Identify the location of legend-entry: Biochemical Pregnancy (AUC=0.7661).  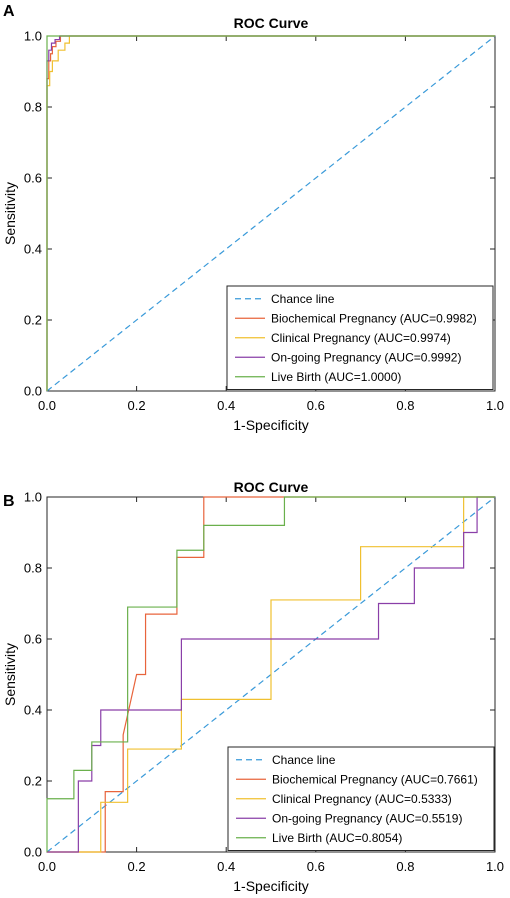
(375, 779).